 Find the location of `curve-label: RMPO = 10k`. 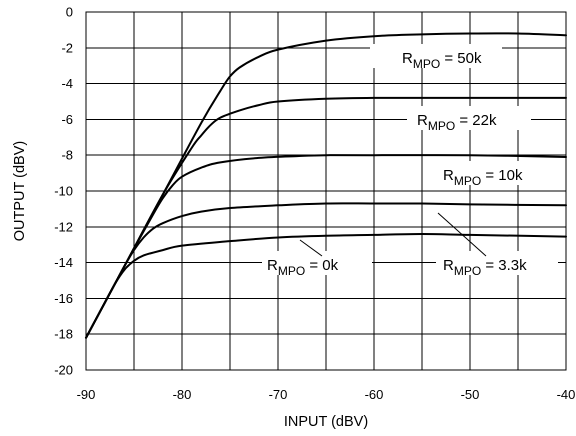

curve-label: RMPO = 10k is located at coordinates (493, 174).